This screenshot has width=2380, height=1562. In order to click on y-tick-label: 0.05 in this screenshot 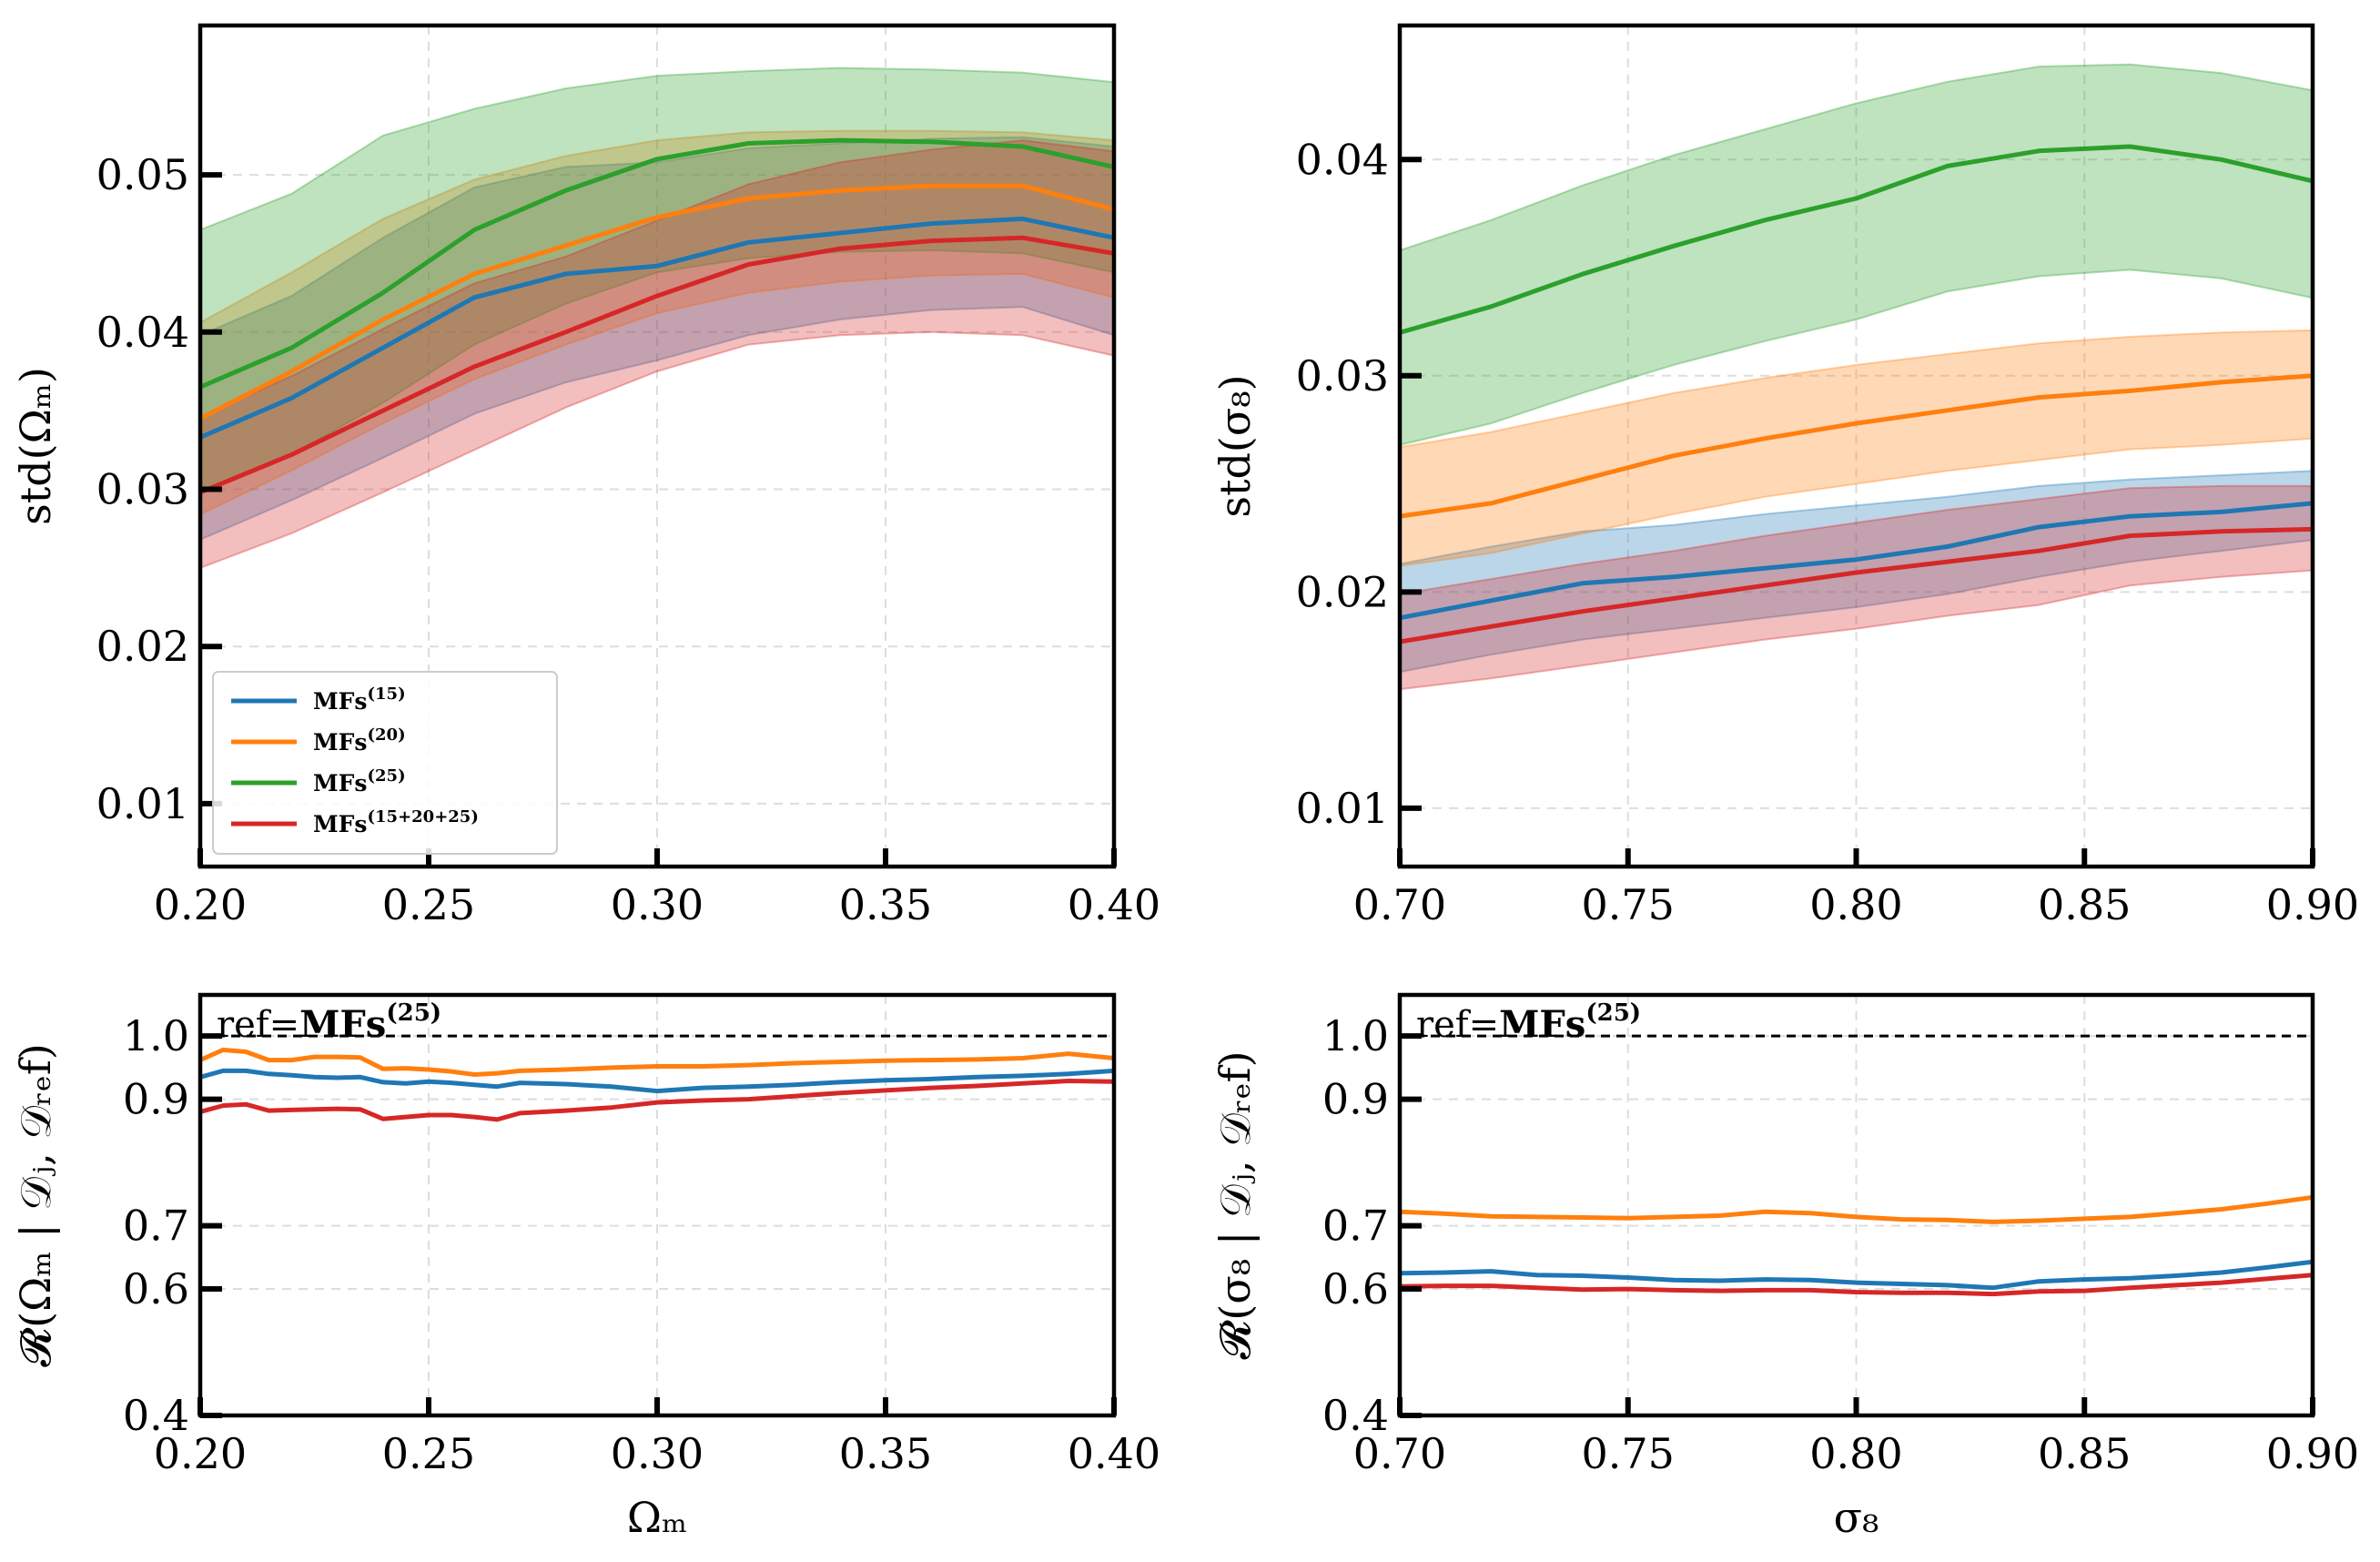, I will do `click(142, 175)`.